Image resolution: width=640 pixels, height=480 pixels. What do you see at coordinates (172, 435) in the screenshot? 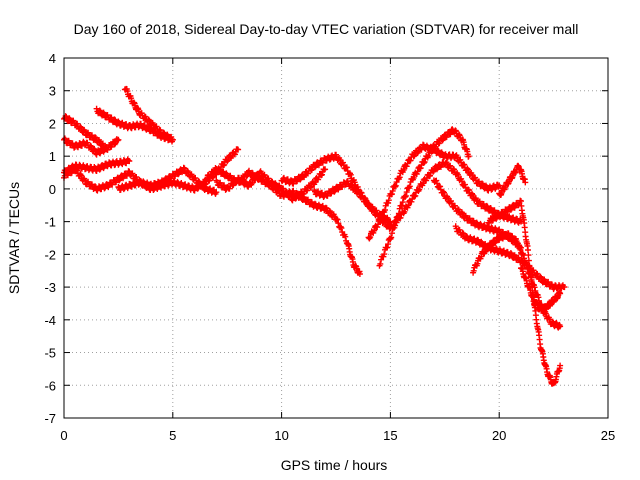
I see `x-tick-label: 5` at bounding box center [172, 435].